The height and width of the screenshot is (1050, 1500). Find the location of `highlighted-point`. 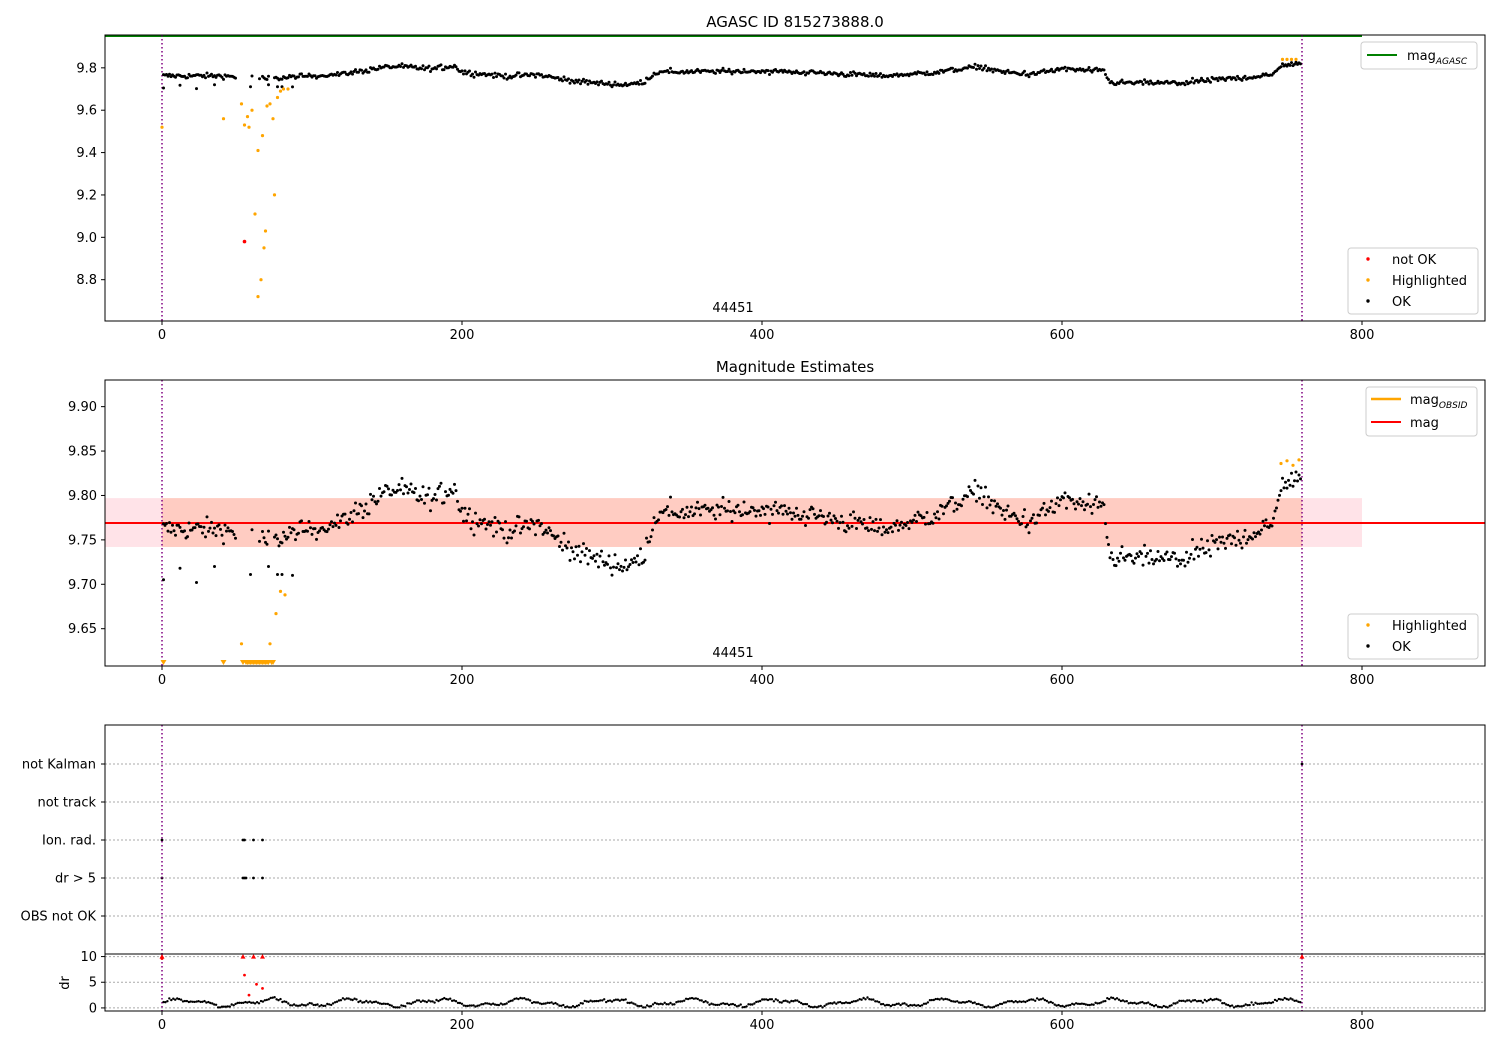

highlighted-point is located at coordinates (223, 119).